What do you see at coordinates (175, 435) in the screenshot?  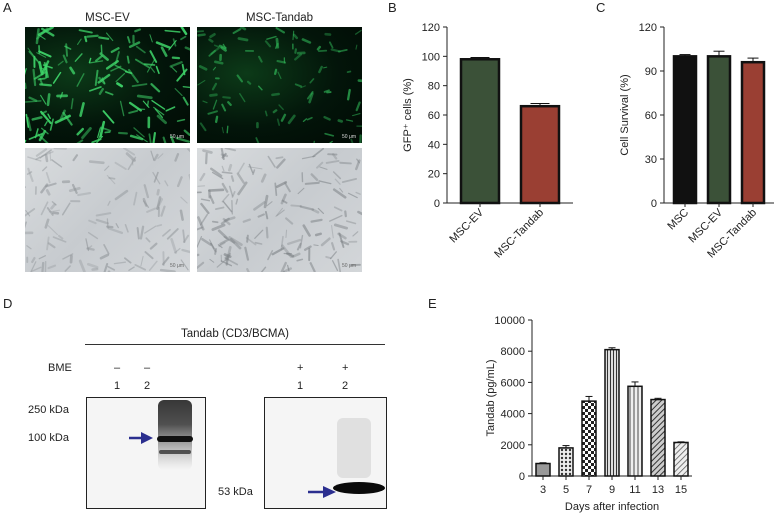 I see `lane-2-smear` at bounding box center [175, 435].